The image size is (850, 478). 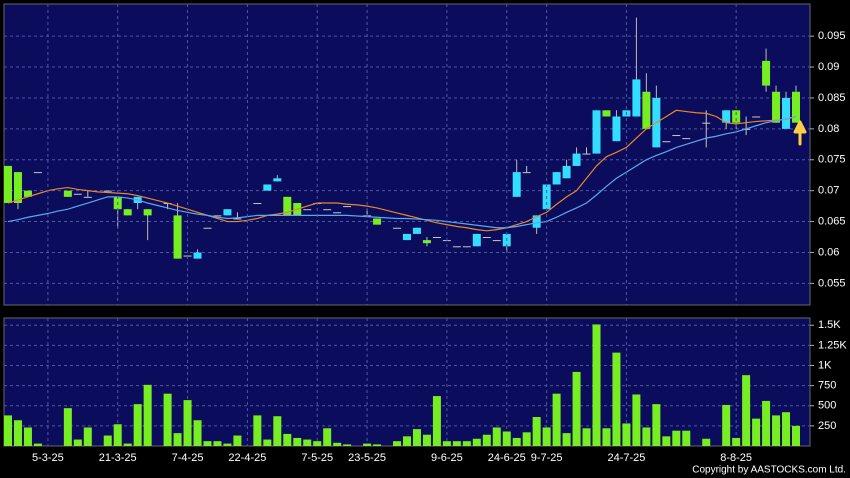 I want to click on x-tick-label: 24-7-25, so click(x=626, y=458).